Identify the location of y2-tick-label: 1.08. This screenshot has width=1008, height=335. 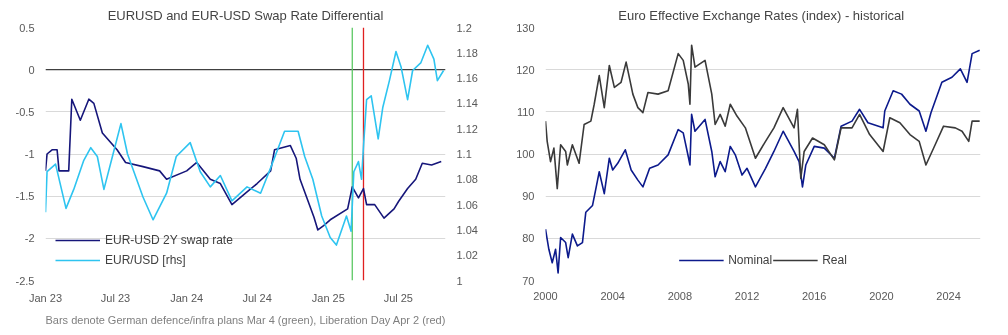
(467, 179).